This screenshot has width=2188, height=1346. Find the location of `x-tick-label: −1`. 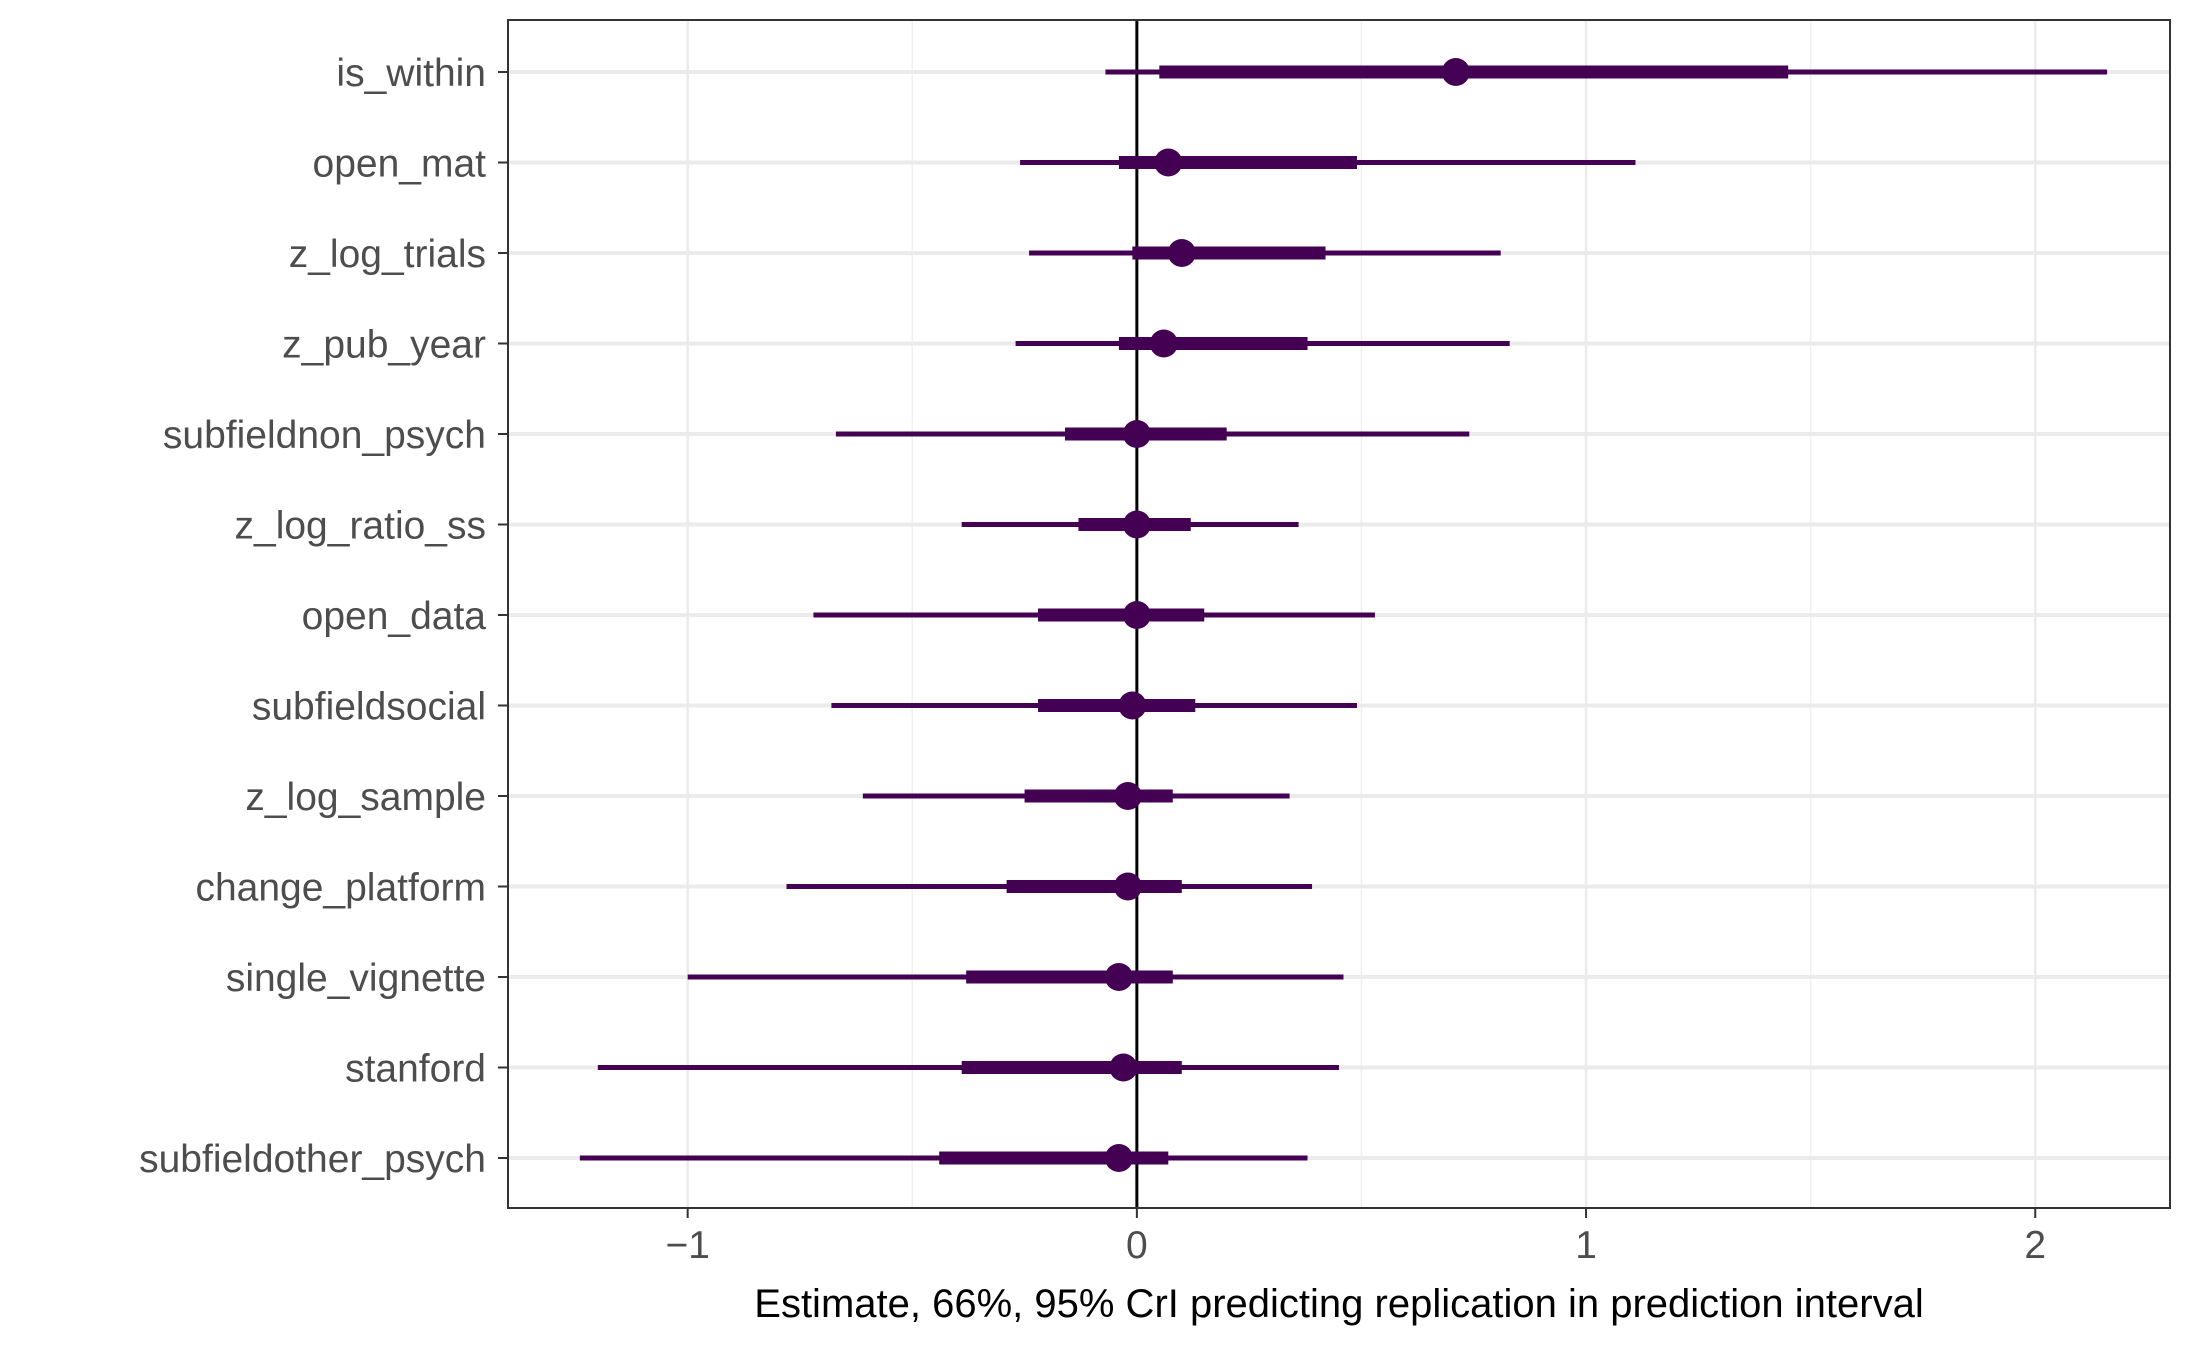

x-tick-label: −1 is located at coordinates (687, 1245).